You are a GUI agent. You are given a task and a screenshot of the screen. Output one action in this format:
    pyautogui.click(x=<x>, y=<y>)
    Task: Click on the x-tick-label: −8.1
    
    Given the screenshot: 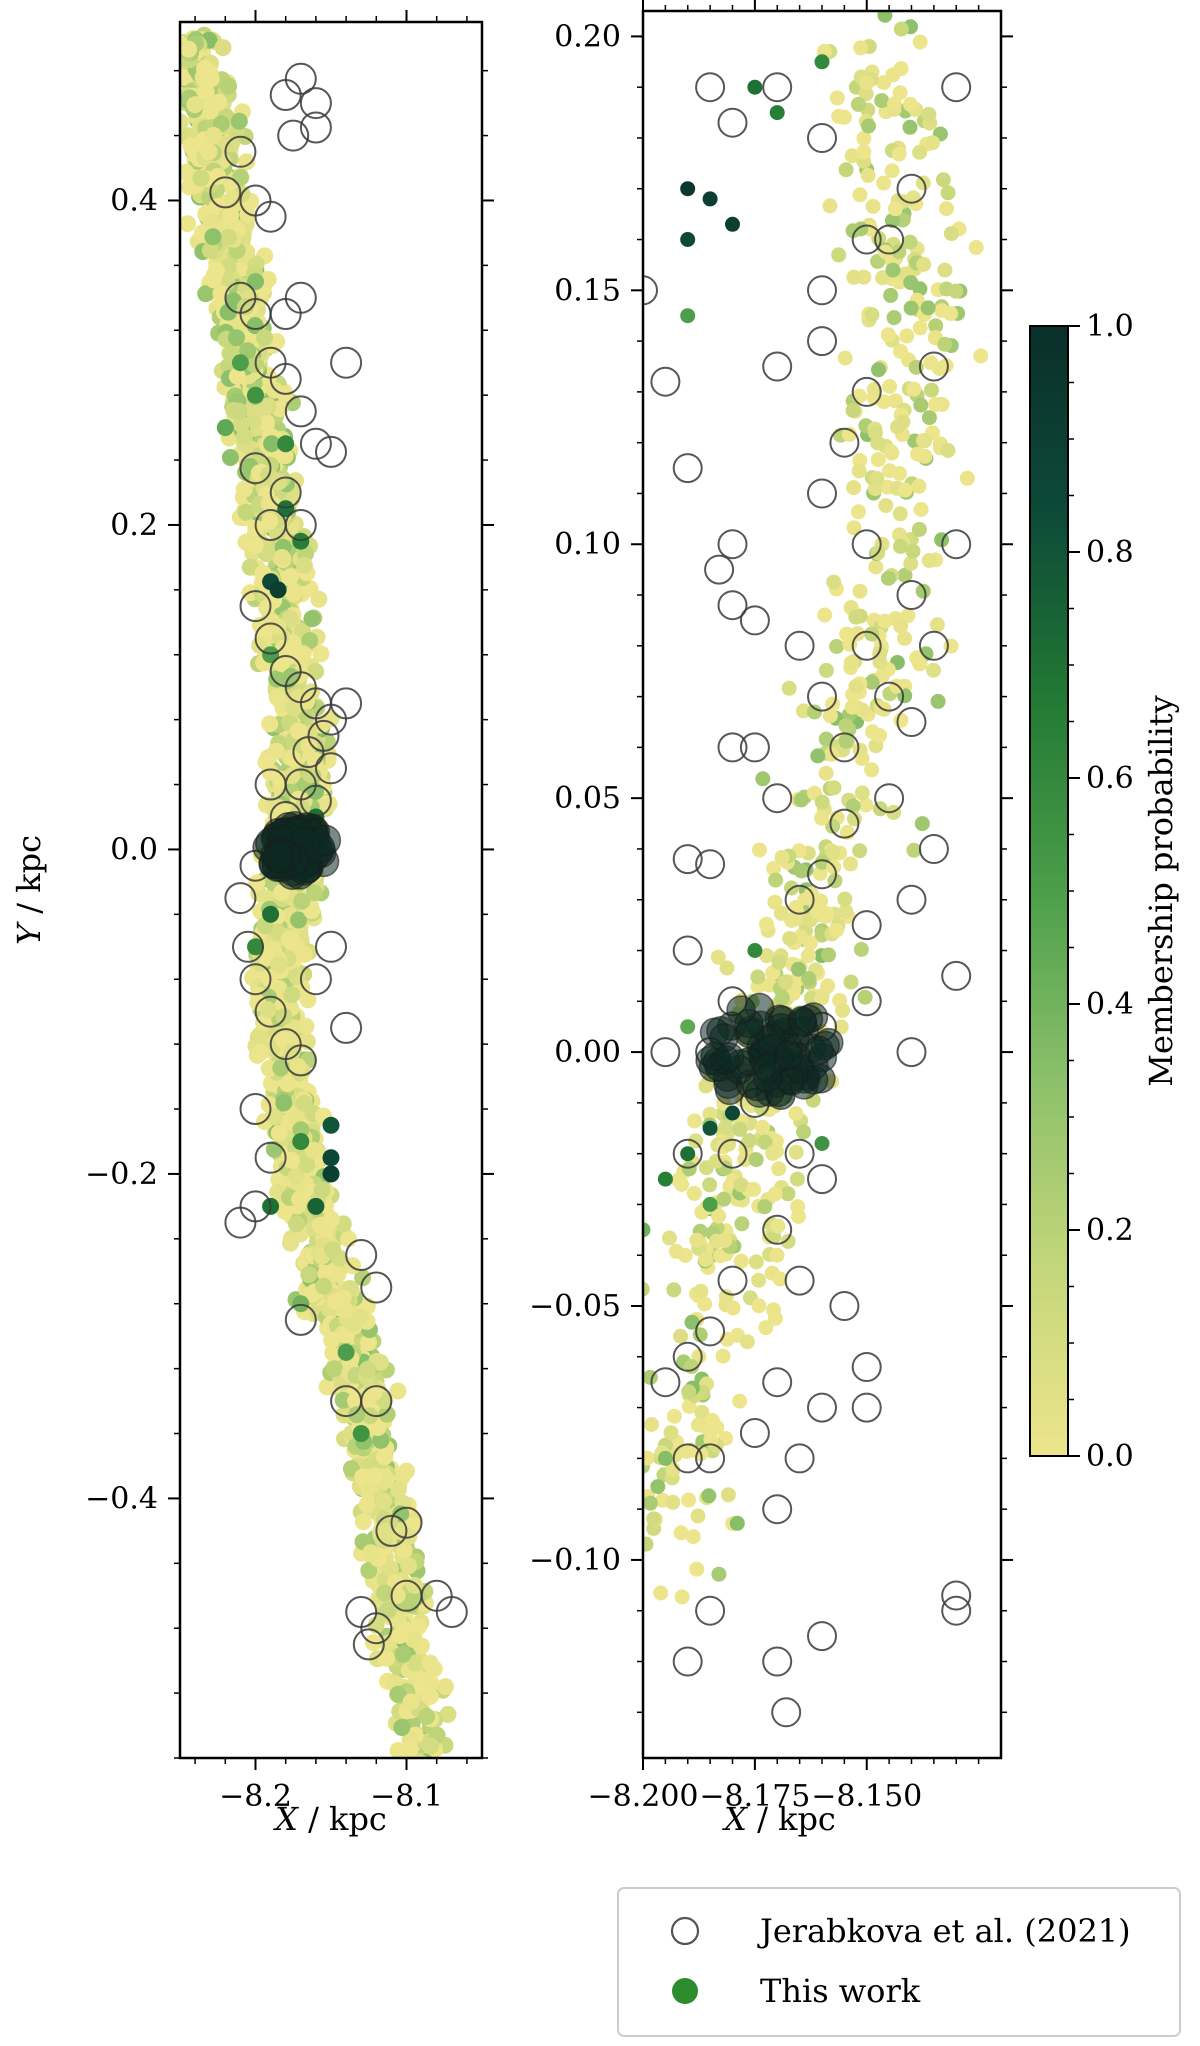 What is the action you would take?
    pyautogui.click(x=406, y=1796)
    